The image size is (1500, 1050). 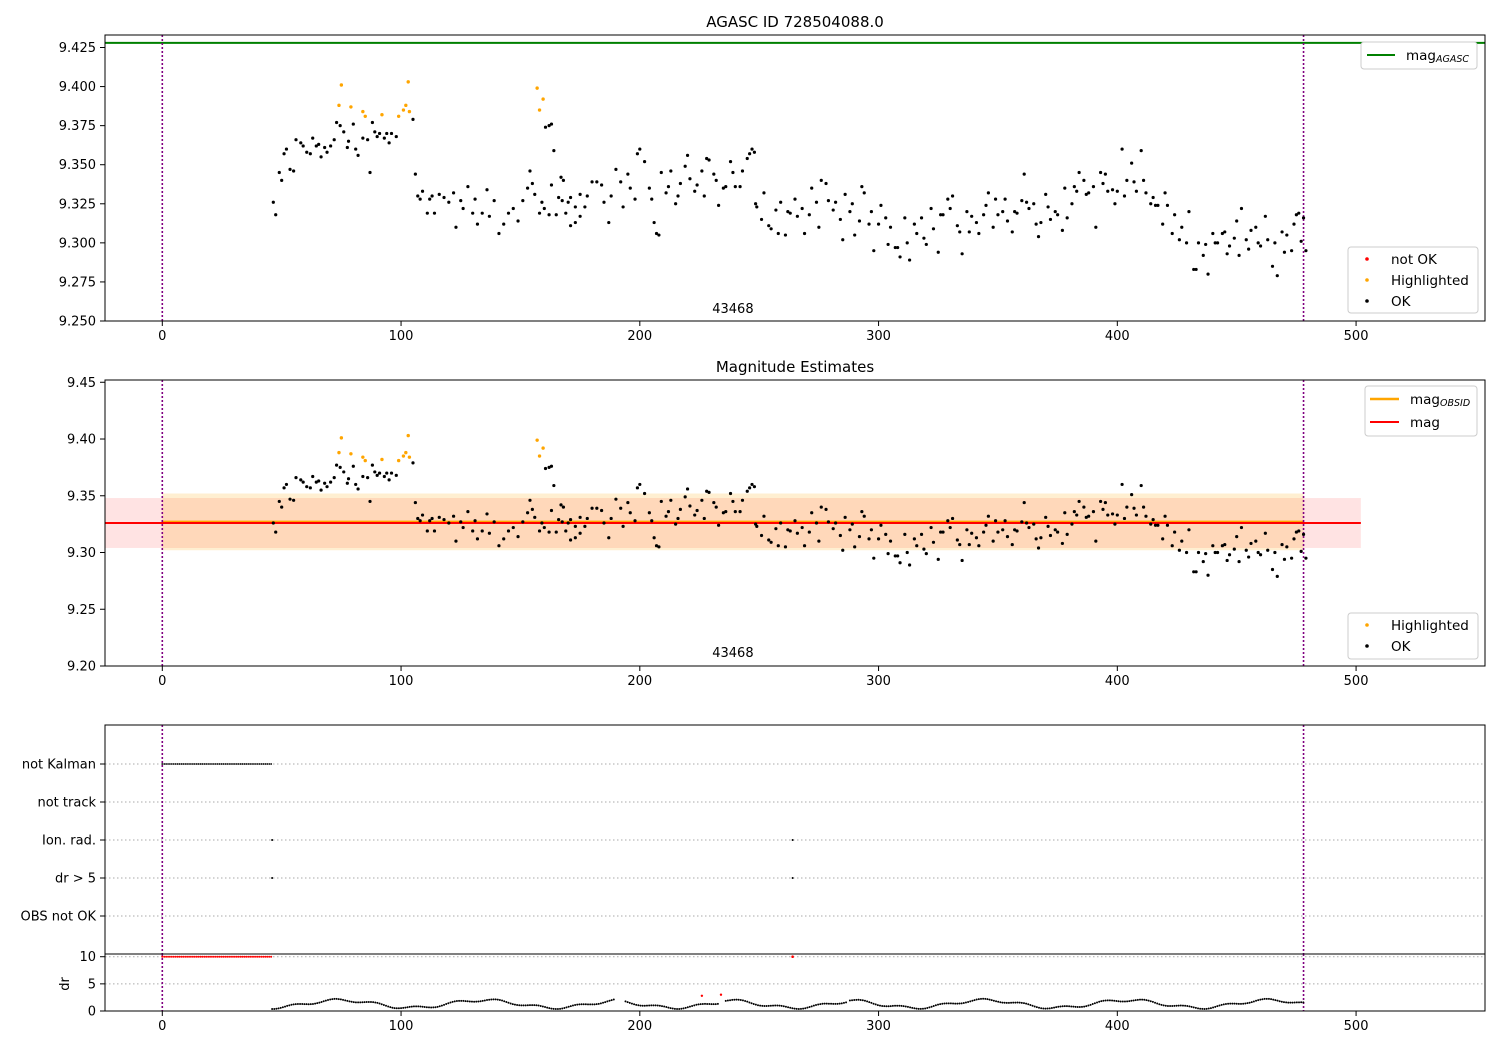 I want to click on panel1-legend-points: not OK Highlighted OK, so click(x=1413, y=280).